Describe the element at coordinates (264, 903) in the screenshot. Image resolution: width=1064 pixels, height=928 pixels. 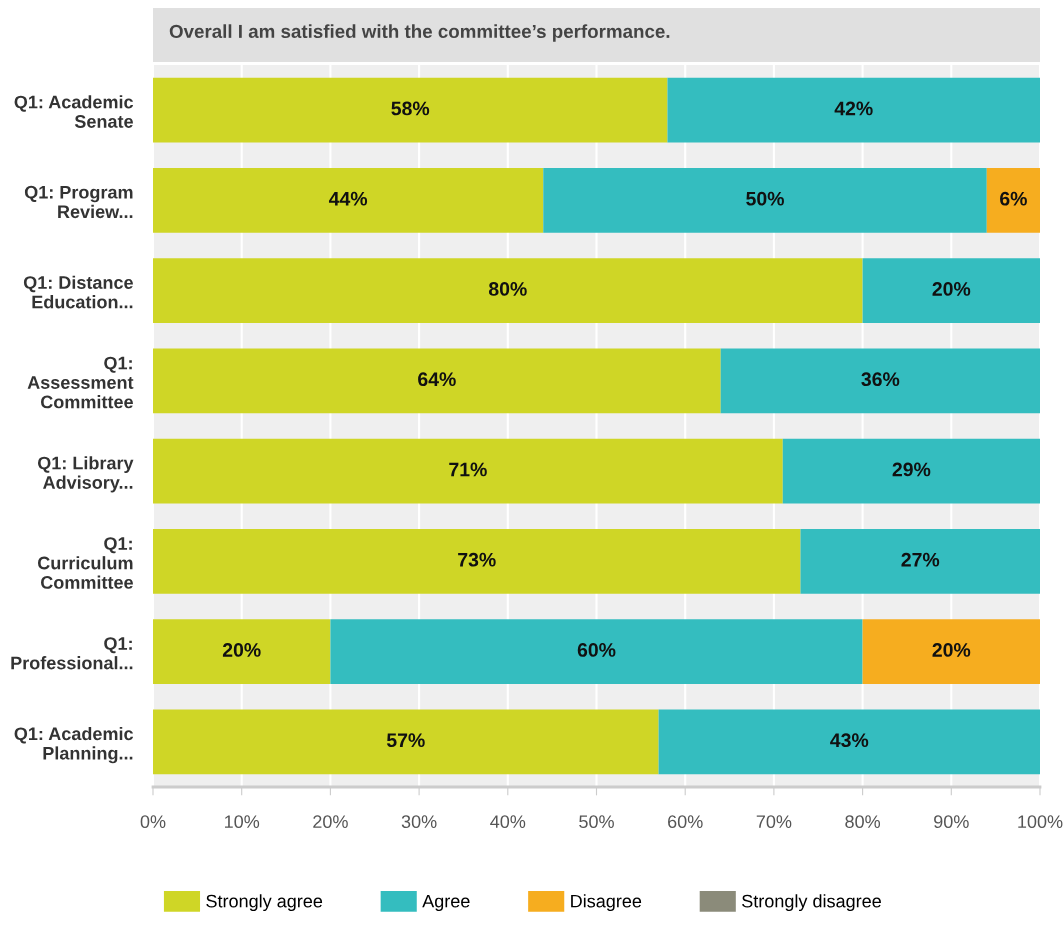
I see `legend-label: Strongly agree` at that location.